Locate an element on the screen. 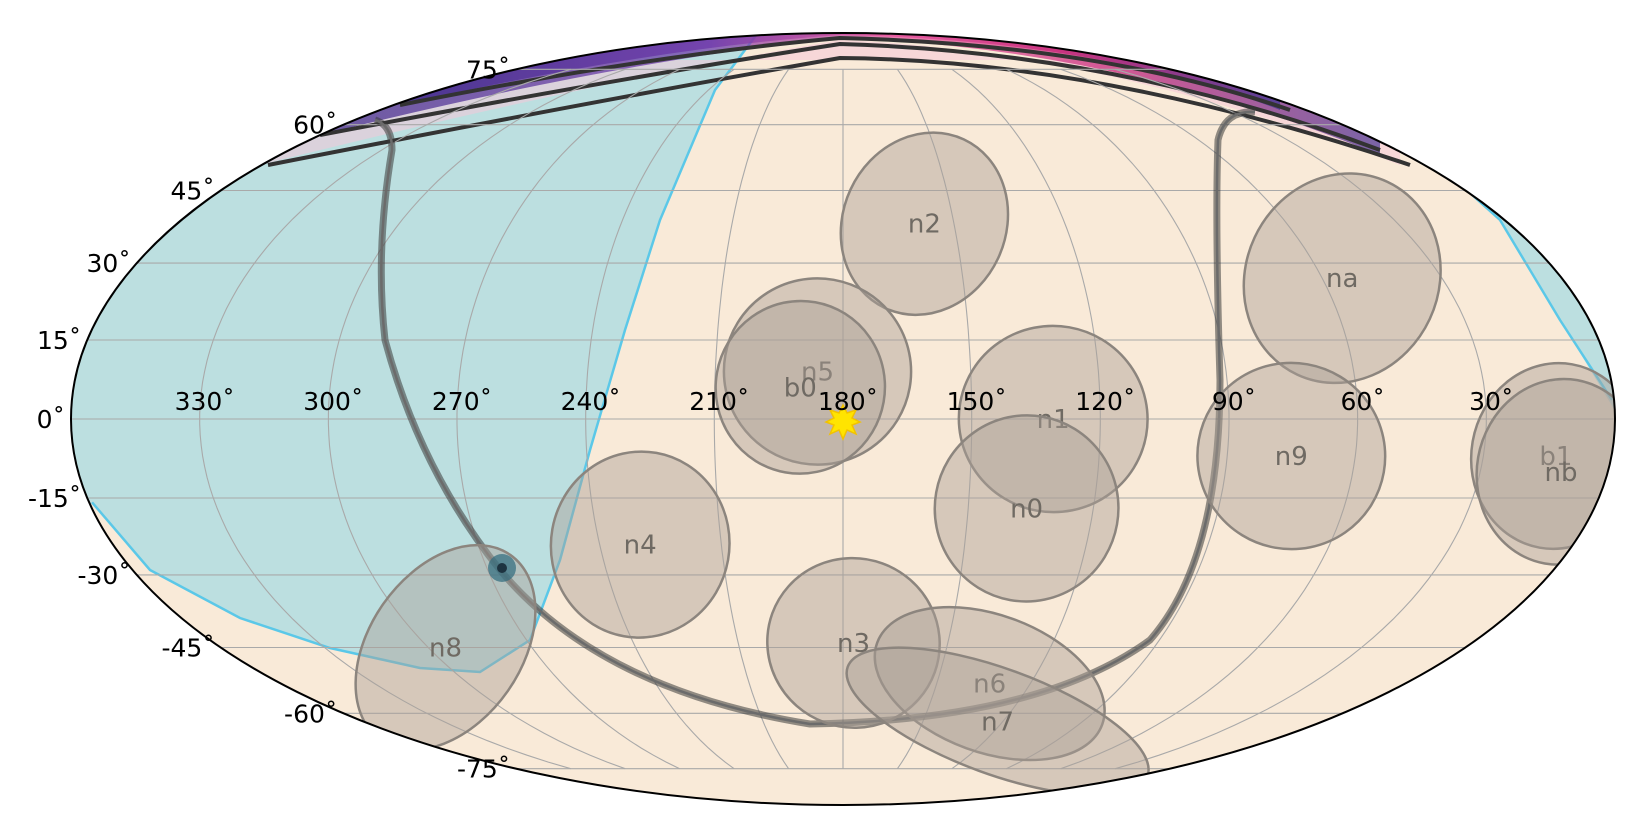 The height and width of the screenshot is (835, 1632). longitude-label: 240˚ is located at coordinates (591, 401).